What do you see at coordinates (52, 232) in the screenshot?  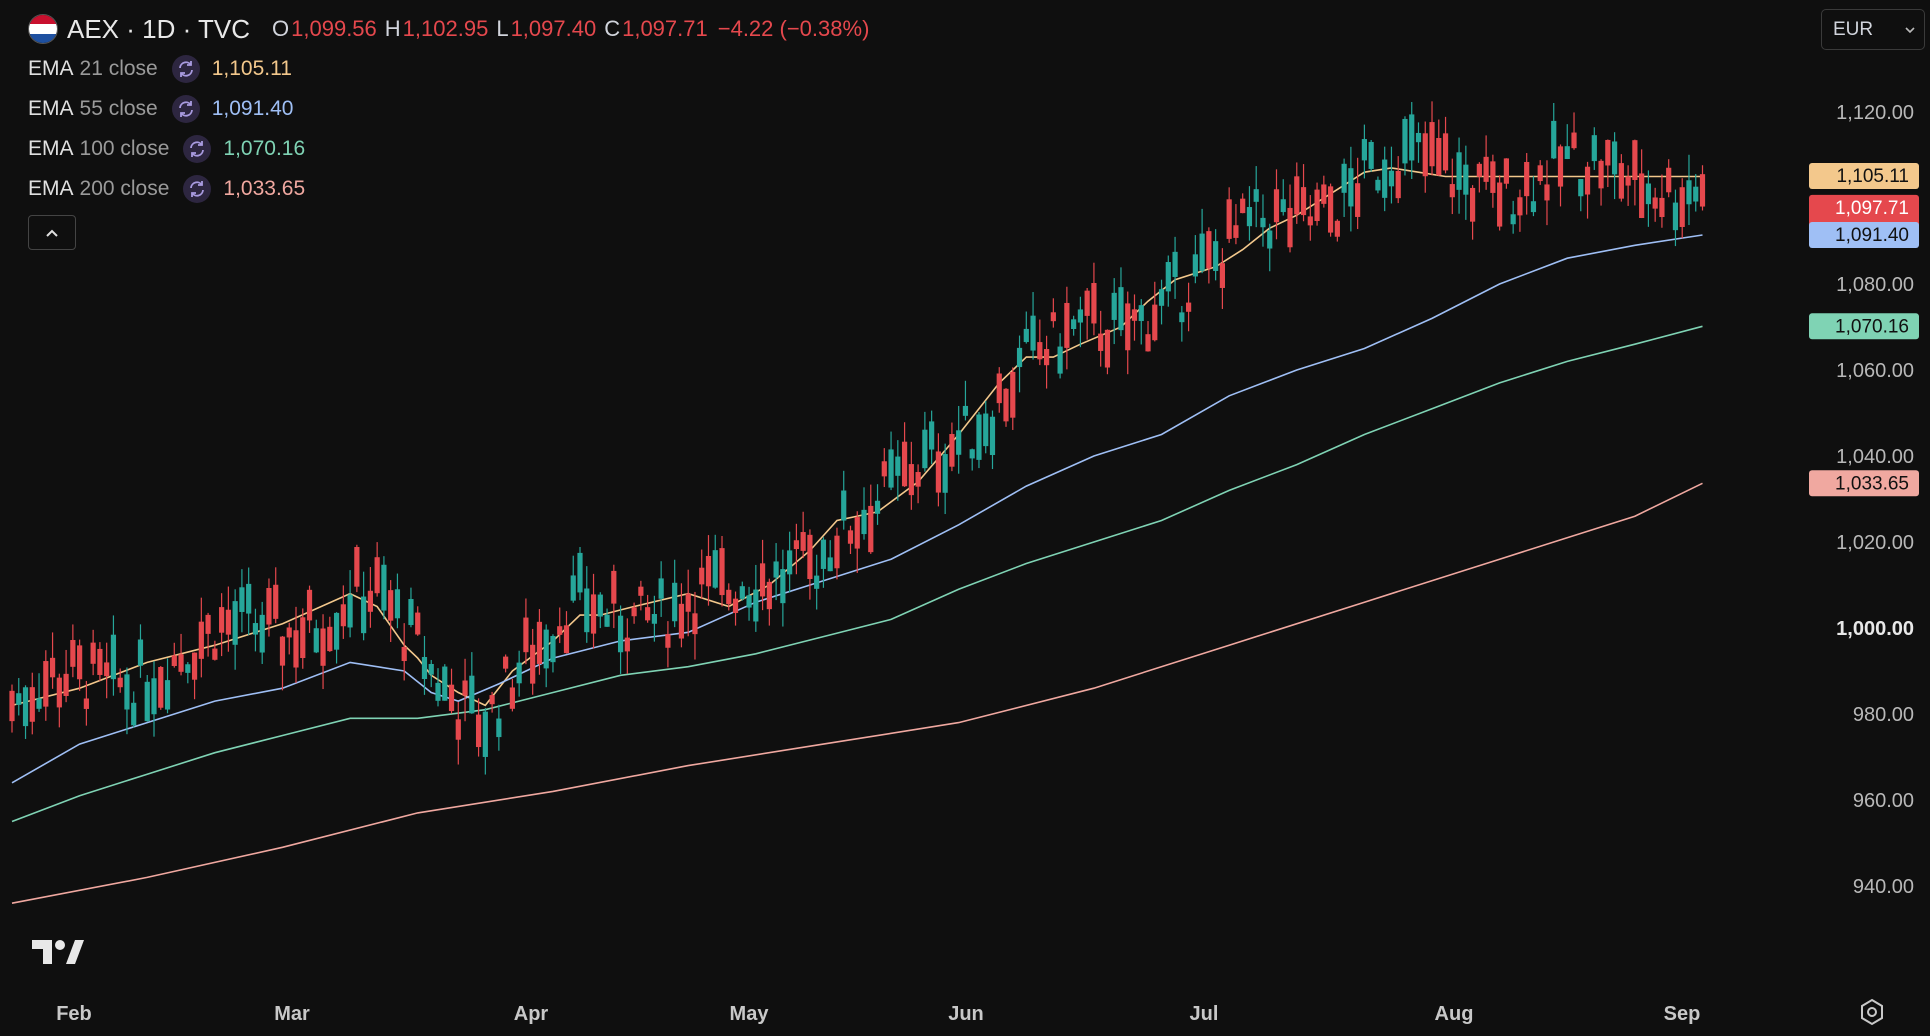 I see `collapse-legend-button` at bounding box center [52, 232].